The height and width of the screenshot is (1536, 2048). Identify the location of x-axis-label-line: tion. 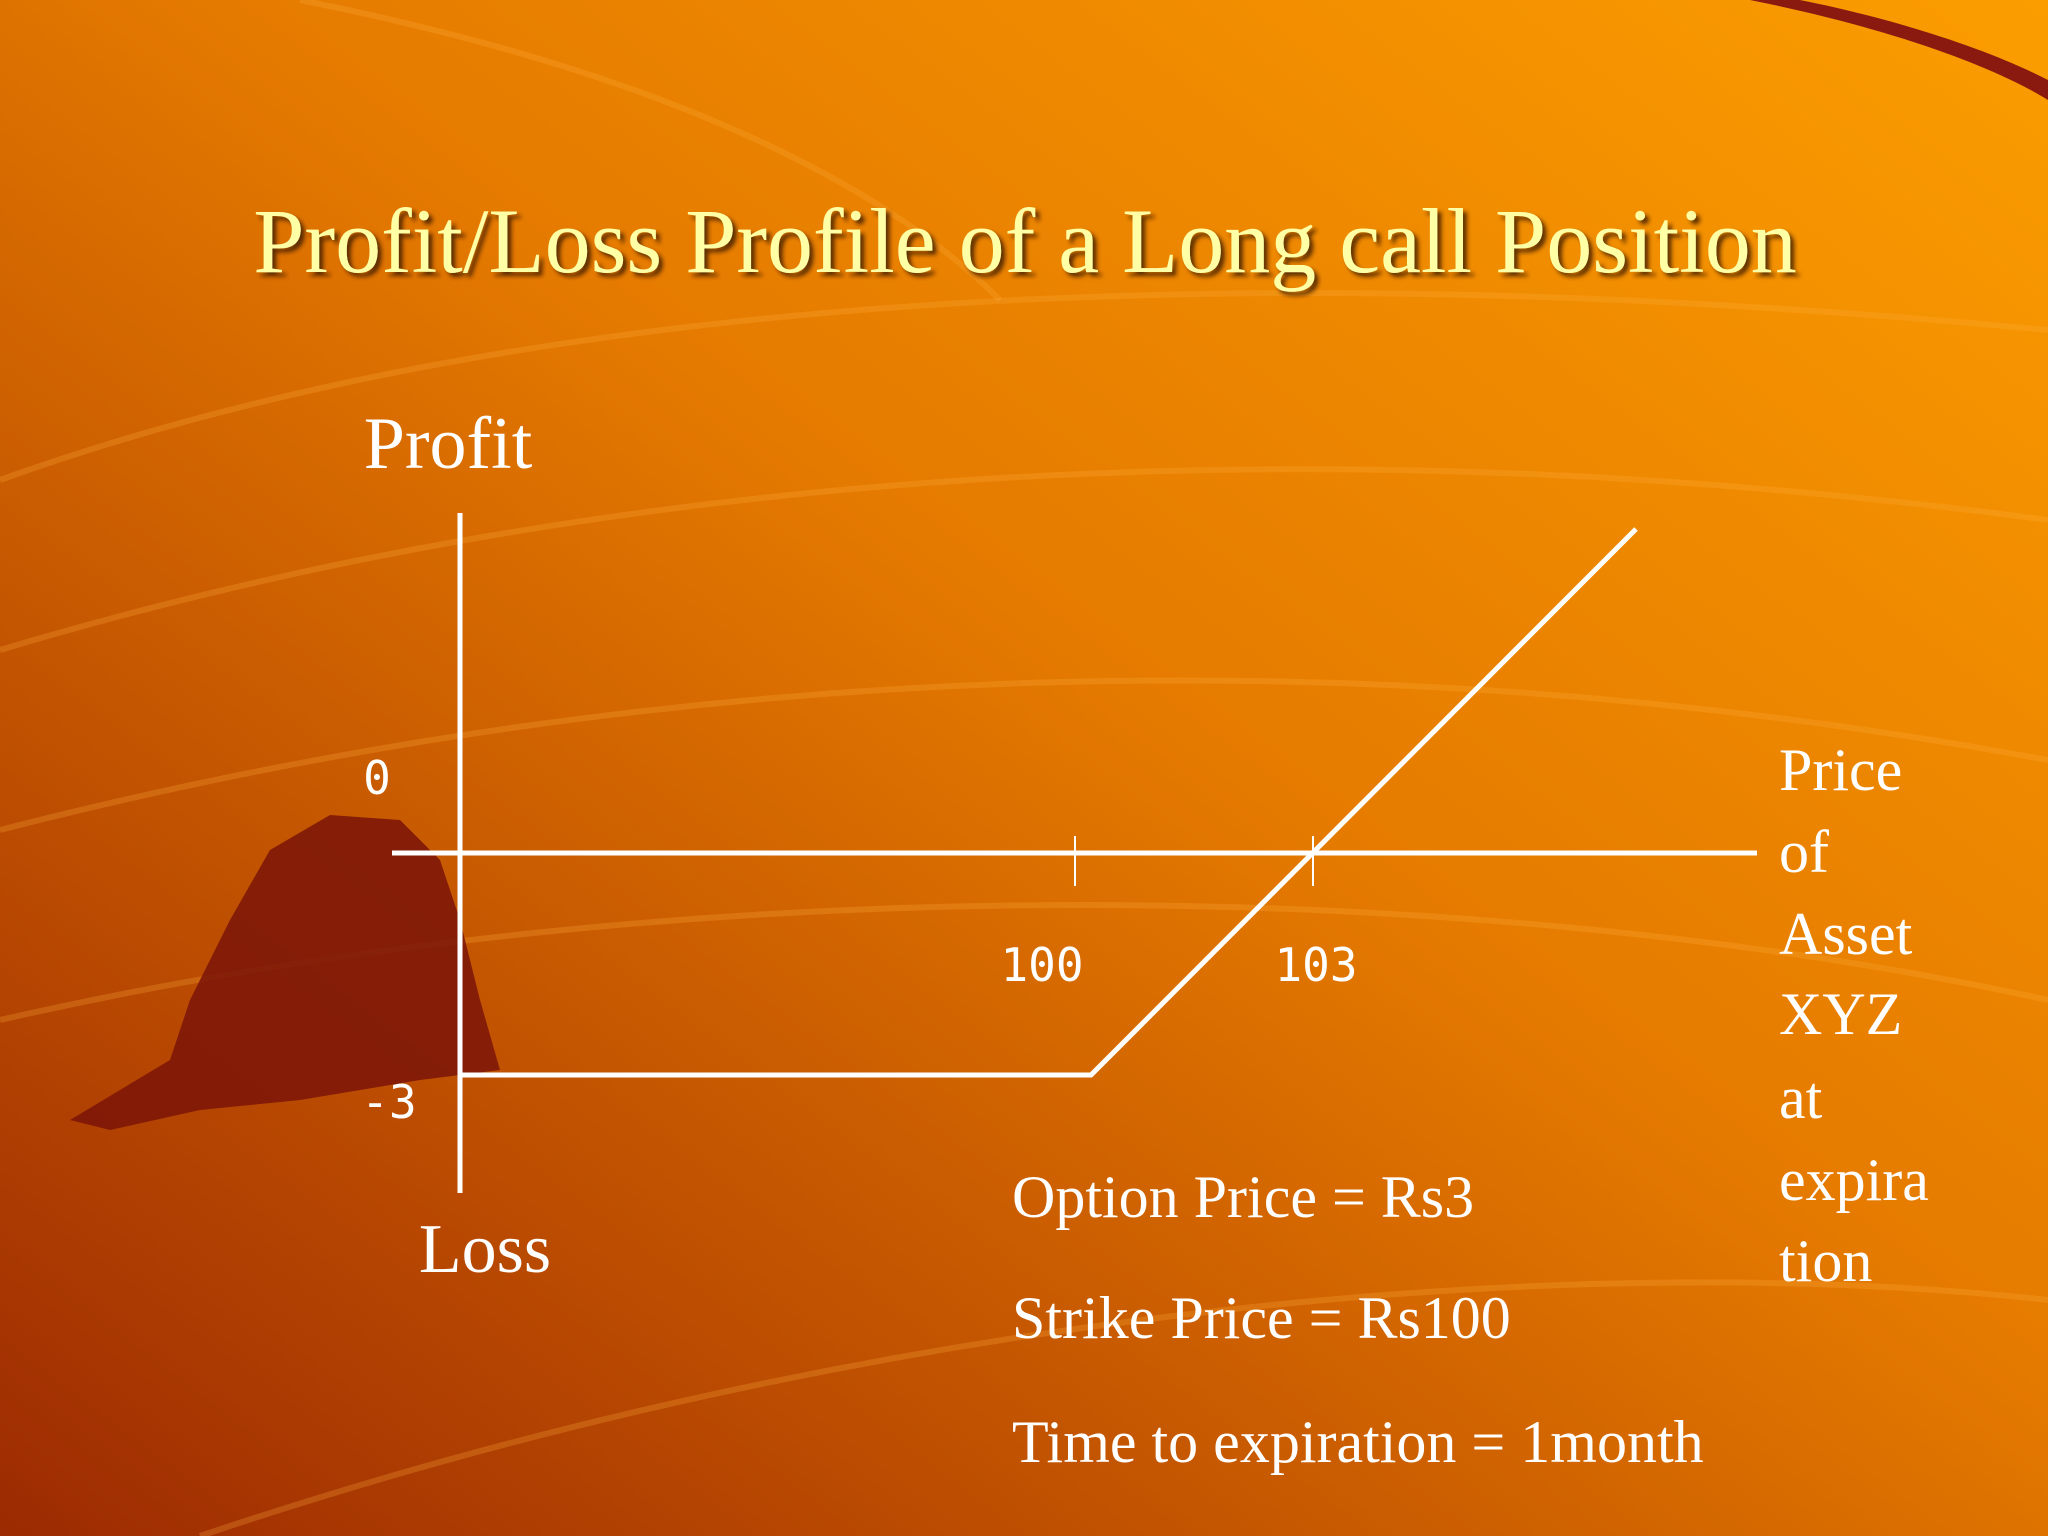
(1825, 1261).